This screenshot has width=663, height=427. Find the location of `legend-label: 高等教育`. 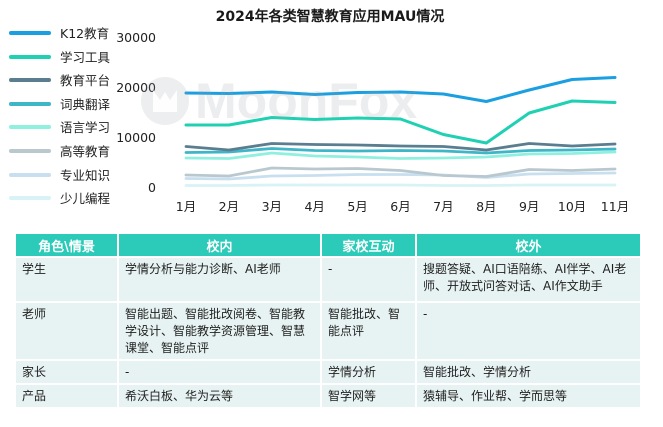

legend-label: 高等教育 is located at coordinates (85, 151).